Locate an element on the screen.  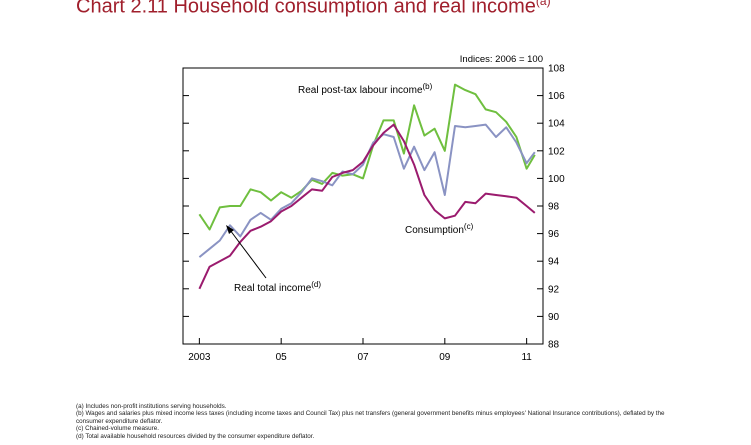
left-axis-ticks is located at coordinates (186, 206).